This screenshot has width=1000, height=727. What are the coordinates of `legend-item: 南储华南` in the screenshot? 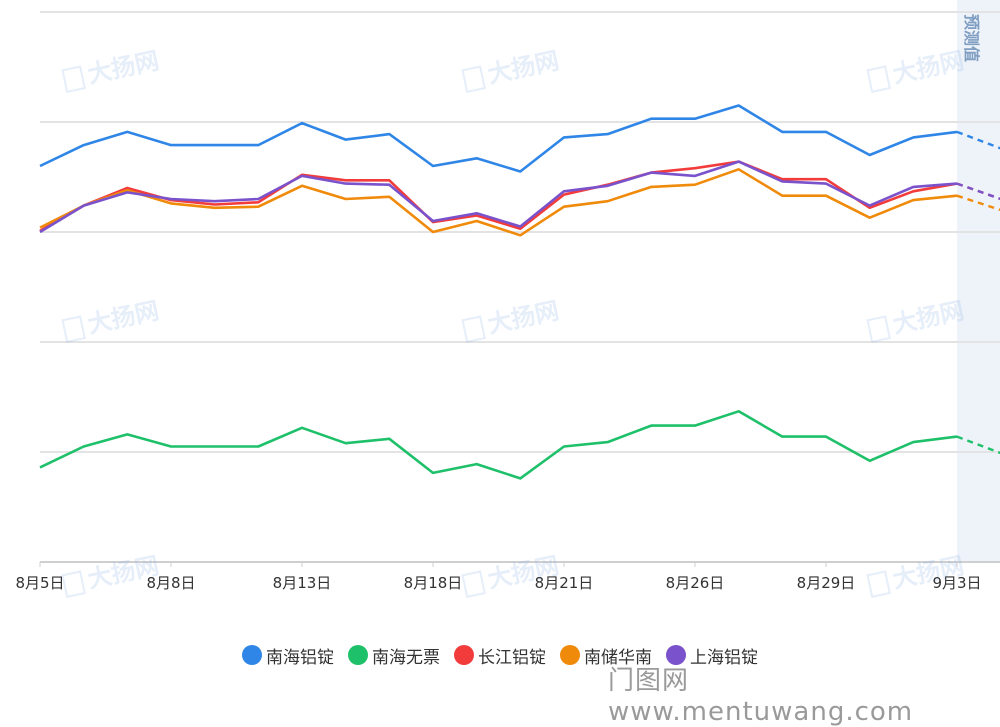 It's located at (606, 655).